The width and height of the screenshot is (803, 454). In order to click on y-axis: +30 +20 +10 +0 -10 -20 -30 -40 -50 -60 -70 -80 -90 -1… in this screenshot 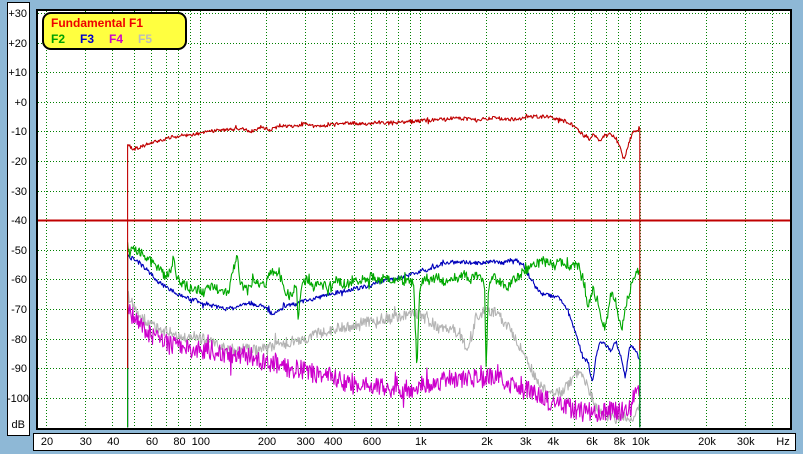, I will do `click(18, 219)`.